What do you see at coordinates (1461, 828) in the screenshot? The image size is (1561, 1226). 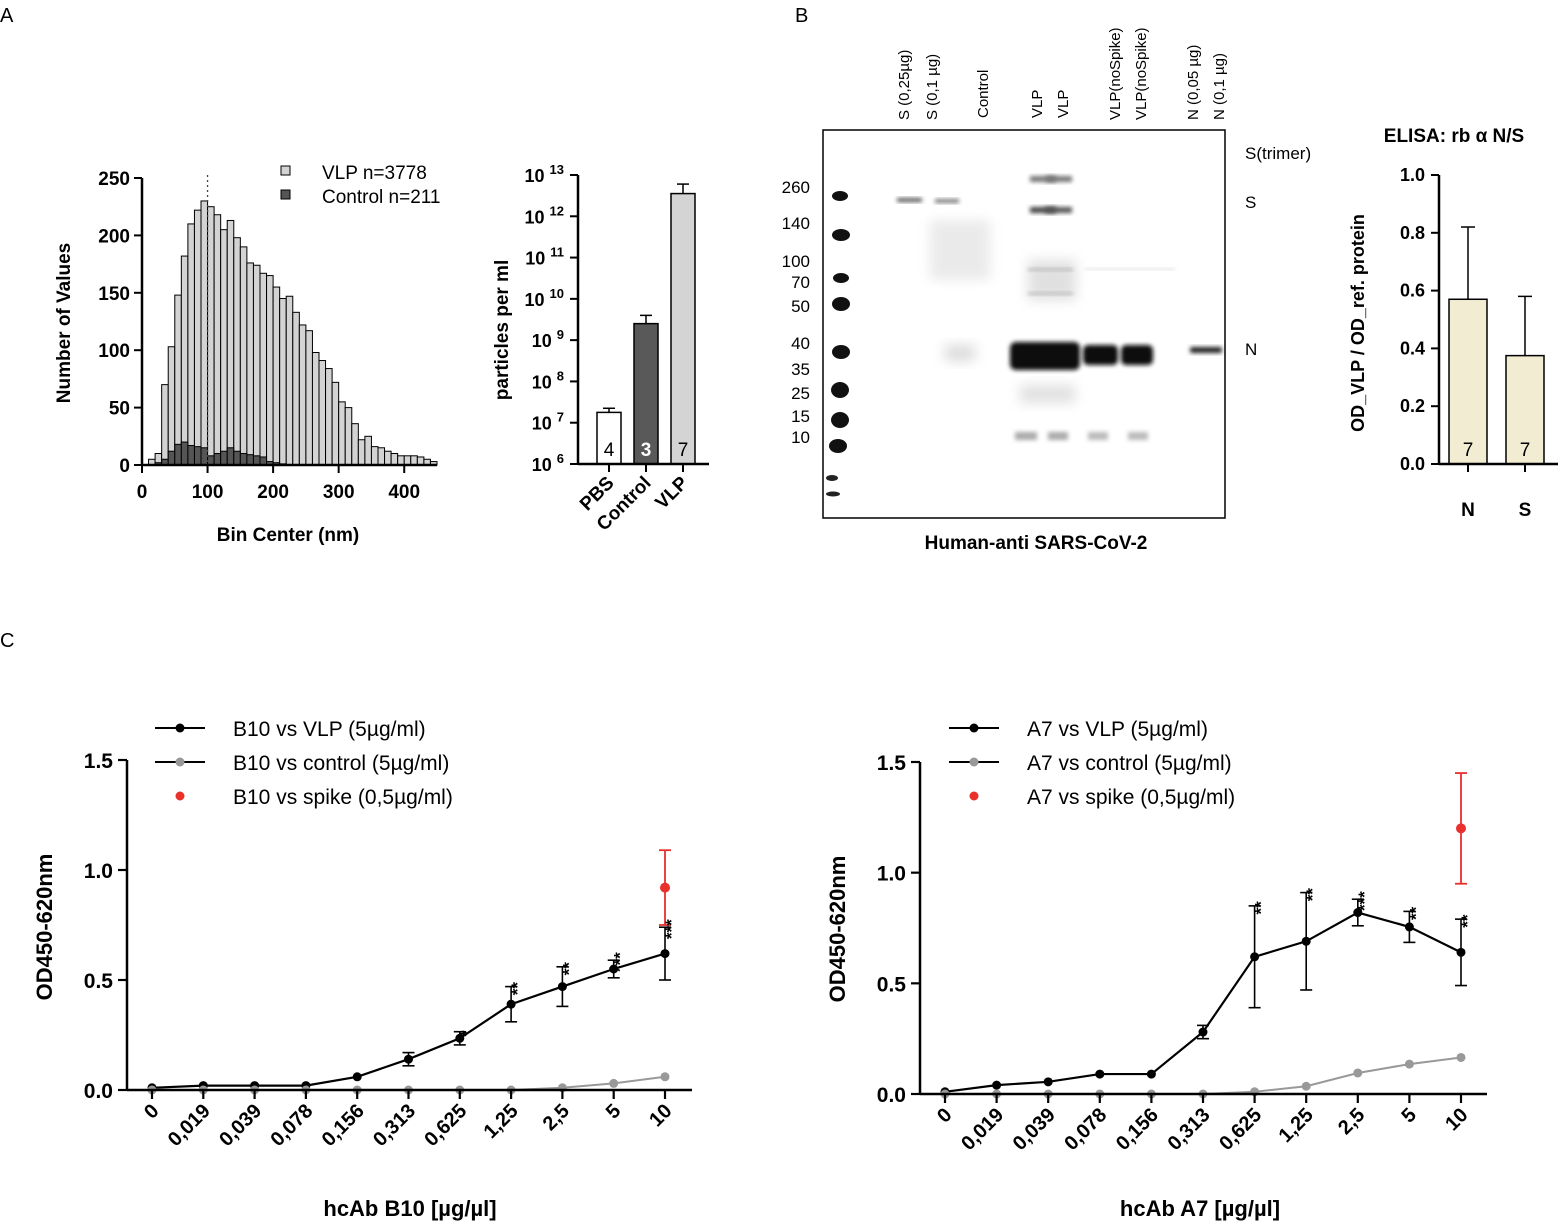 I see `spike-point` at bounding box center [1461, 828].